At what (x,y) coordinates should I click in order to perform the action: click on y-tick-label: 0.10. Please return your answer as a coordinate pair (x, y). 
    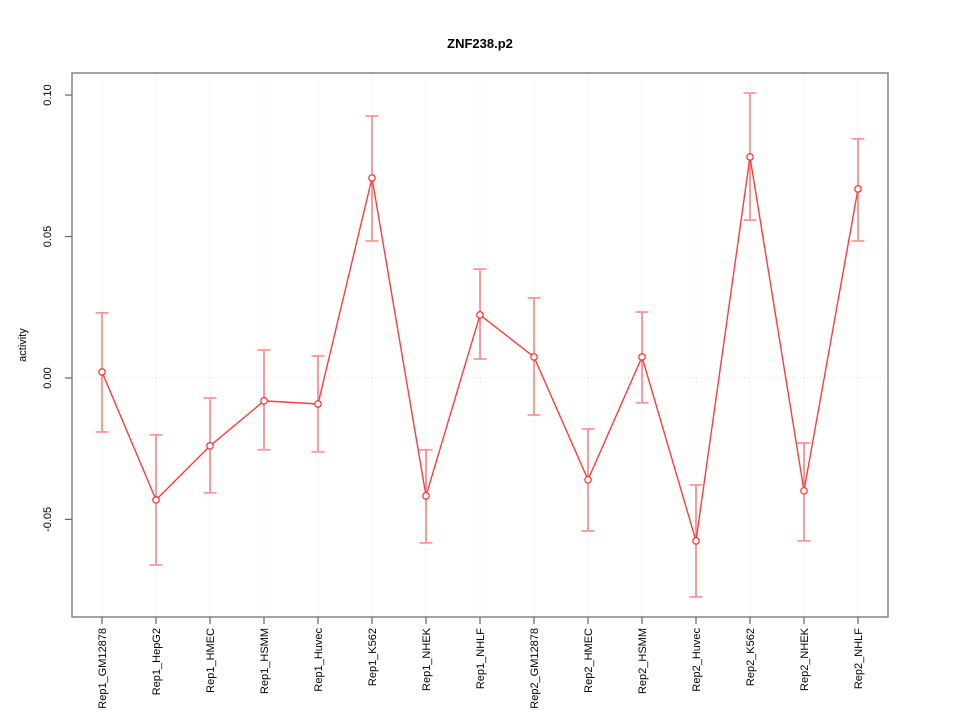
    Looking at the image, I should click on (48, 94).